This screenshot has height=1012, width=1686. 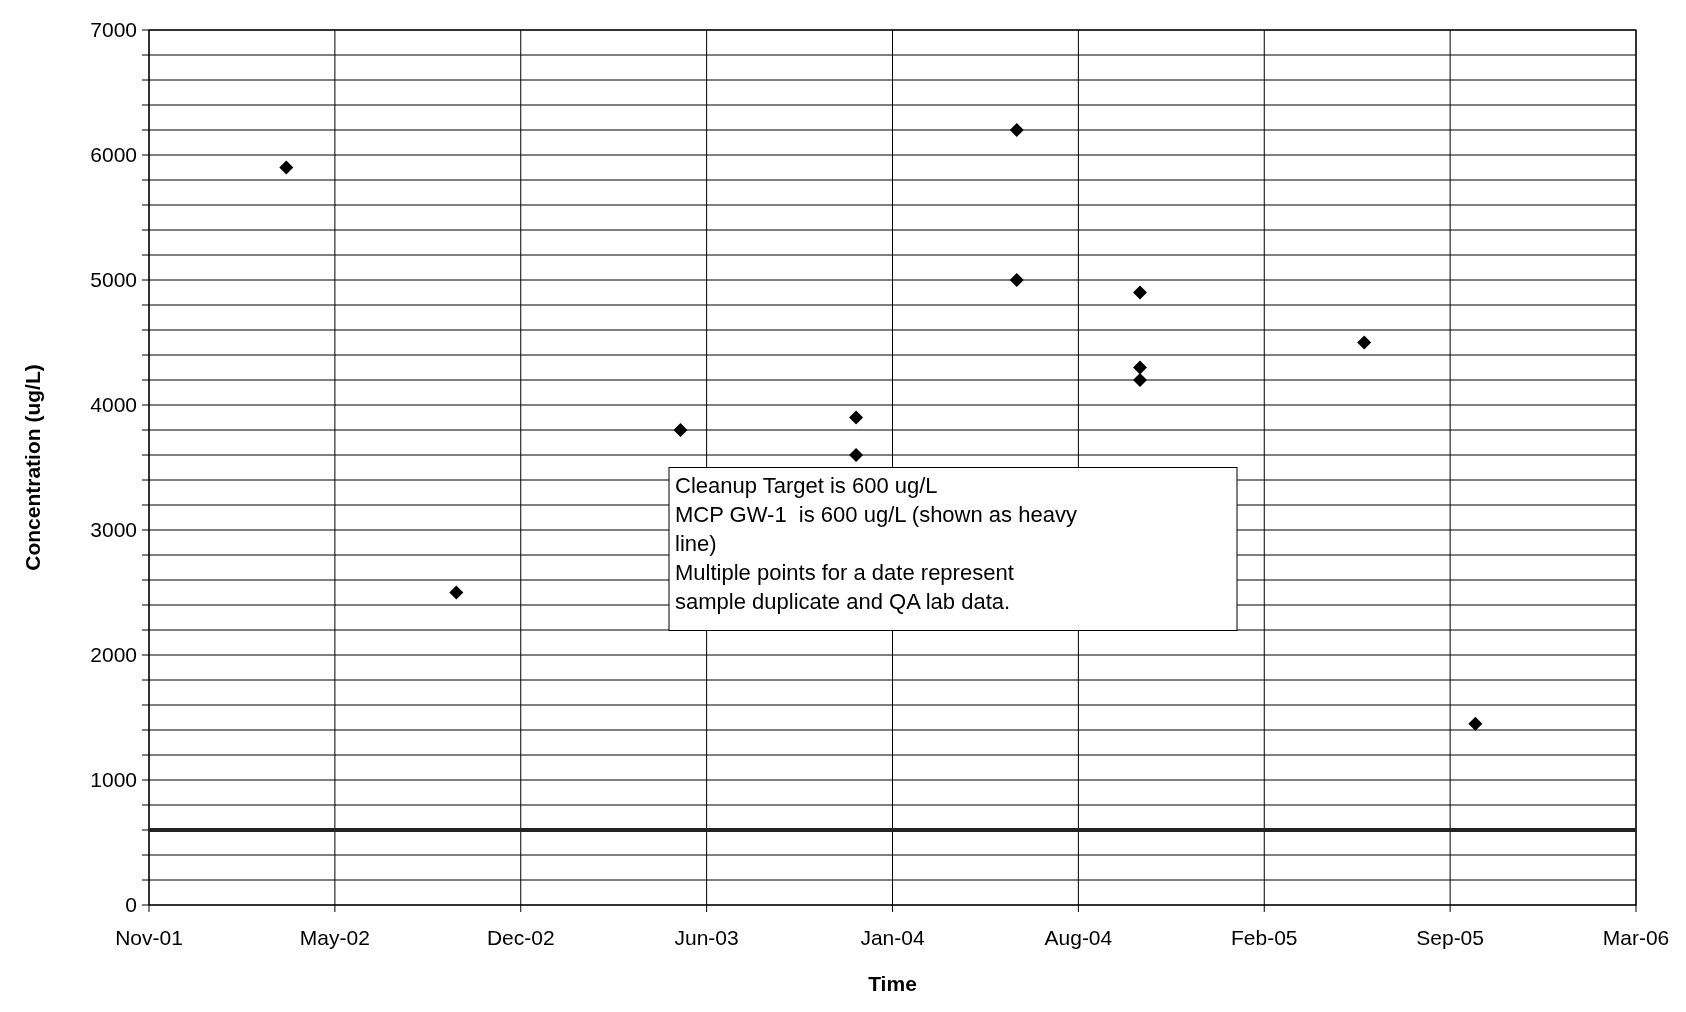 What do you see at coordinates (334, 937) in the screenshot?
I see `x-tick-label: May-02` at bounding box center [334, 937].